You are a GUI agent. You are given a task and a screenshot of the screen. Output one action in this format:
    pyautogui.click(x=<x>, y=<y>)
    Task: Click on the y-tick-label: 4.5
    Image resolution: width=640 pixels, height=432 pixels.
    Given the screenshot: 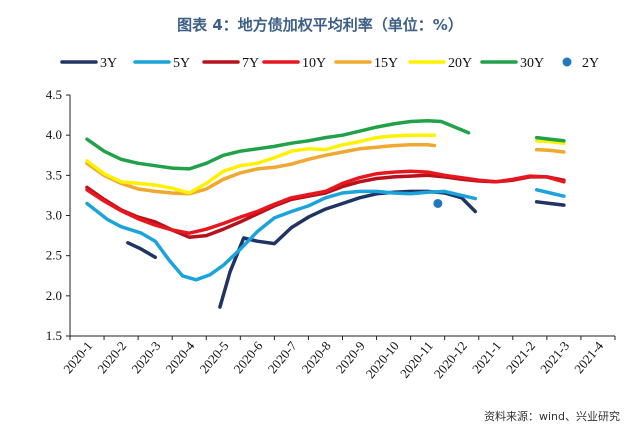 What is the action you would take?
    pyautogui.click(x=54, y=94)
    